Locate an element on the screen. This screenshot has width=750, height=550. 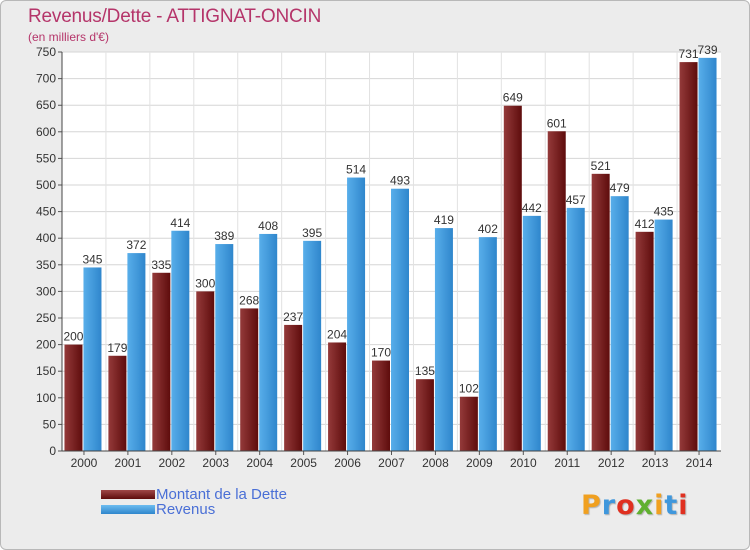
value-label-dette-2009: 102 is located at coordinates (469, 389).